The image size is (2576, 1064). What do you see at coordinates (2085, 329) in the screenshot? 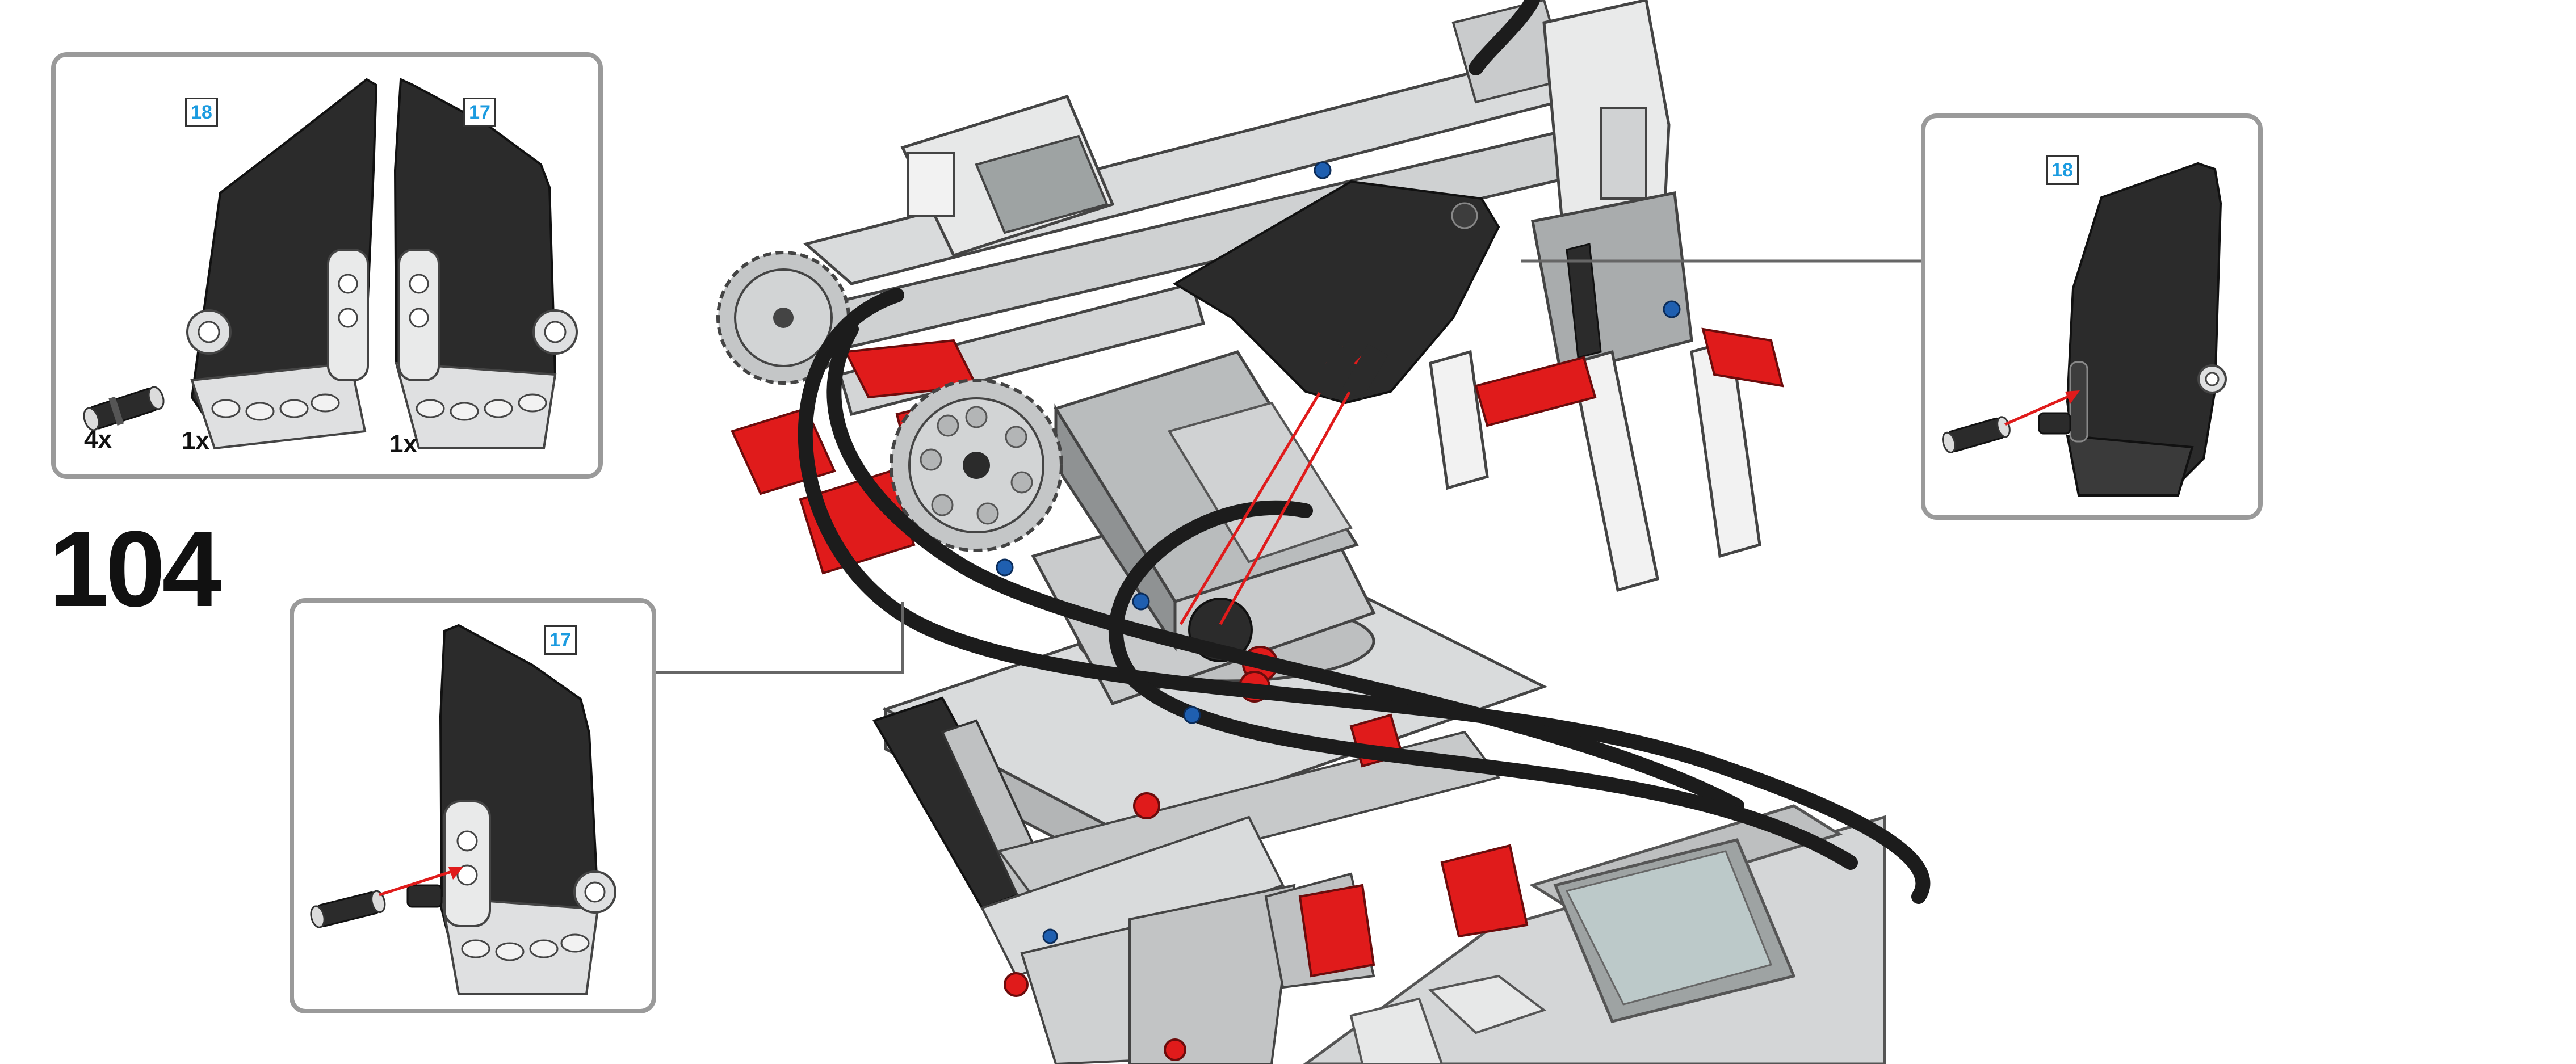
I see `panel-18-attach-icon` at bounding box center [2085, 329].